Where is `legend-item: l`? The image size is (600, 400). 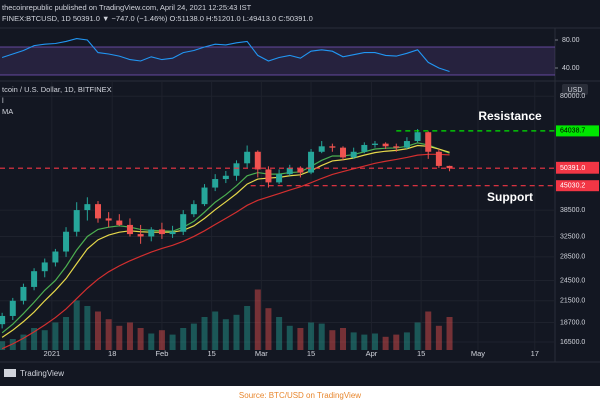 legend-item: l is located at coordinates (3, 100).